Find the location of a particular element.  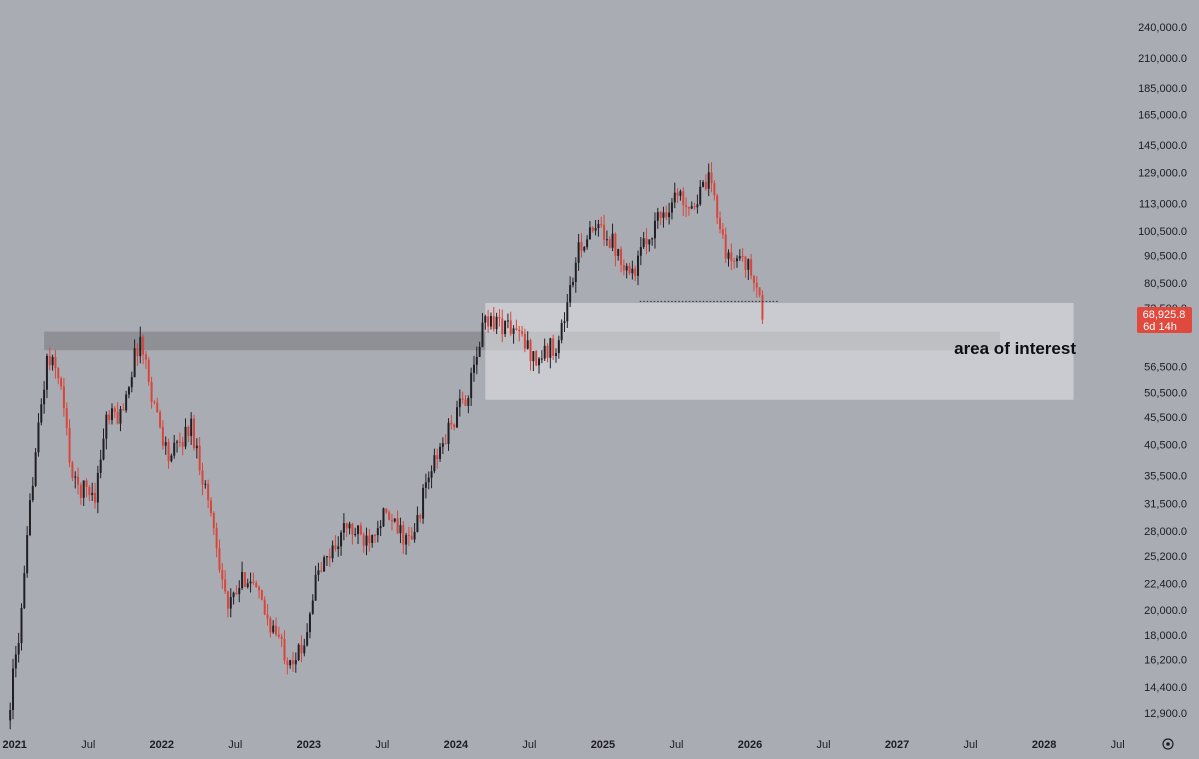

settings-icon is located at coordinates (1168, 744).